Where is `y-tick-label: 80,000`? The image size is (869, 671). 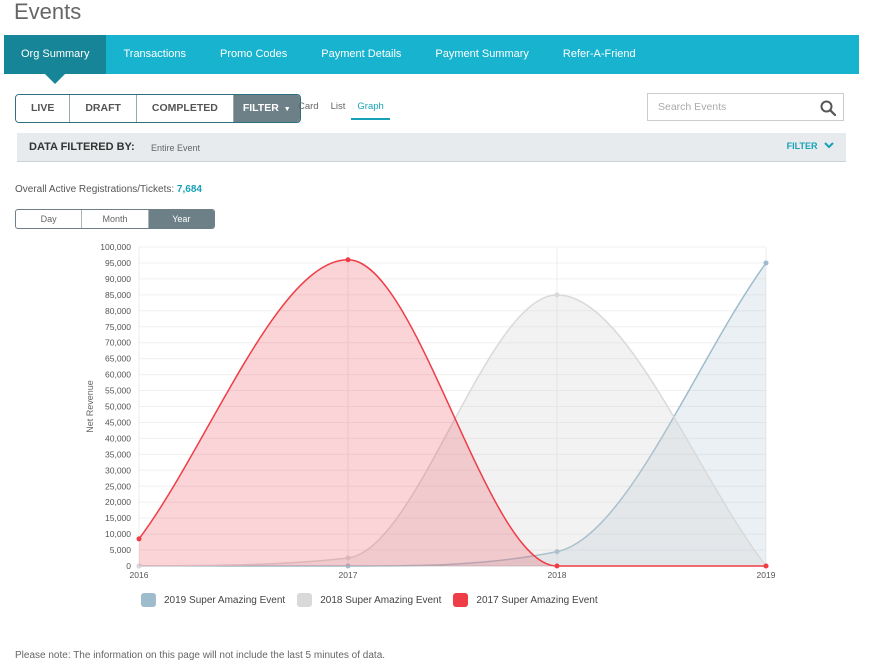 y-tick-label: 80,000 is located at coordinates (118, 311).